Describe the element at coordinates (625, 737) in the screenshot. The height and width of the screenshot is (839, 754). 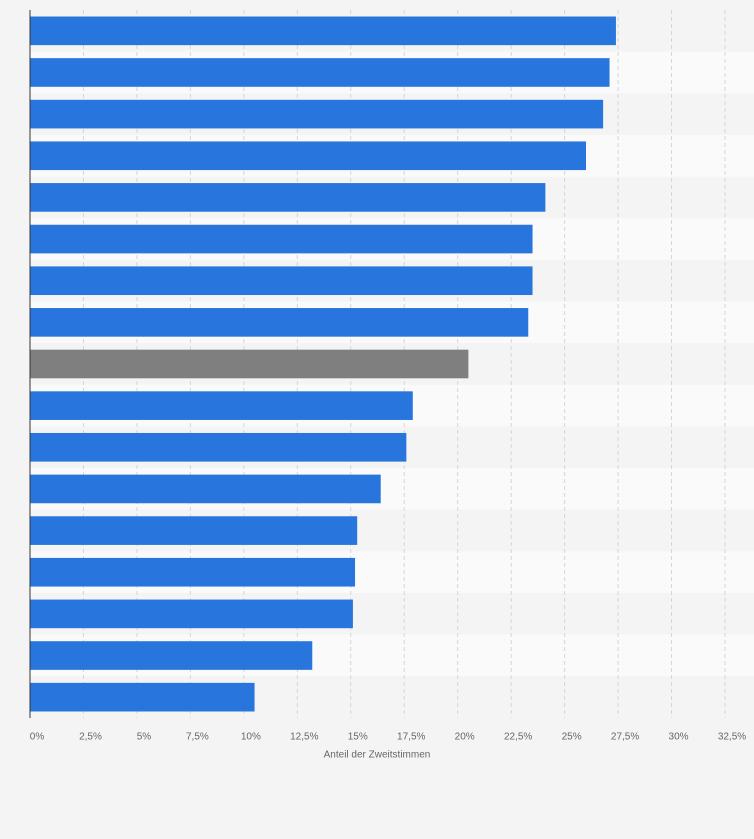
I see `x-tick-label: 27,5%` at that location.